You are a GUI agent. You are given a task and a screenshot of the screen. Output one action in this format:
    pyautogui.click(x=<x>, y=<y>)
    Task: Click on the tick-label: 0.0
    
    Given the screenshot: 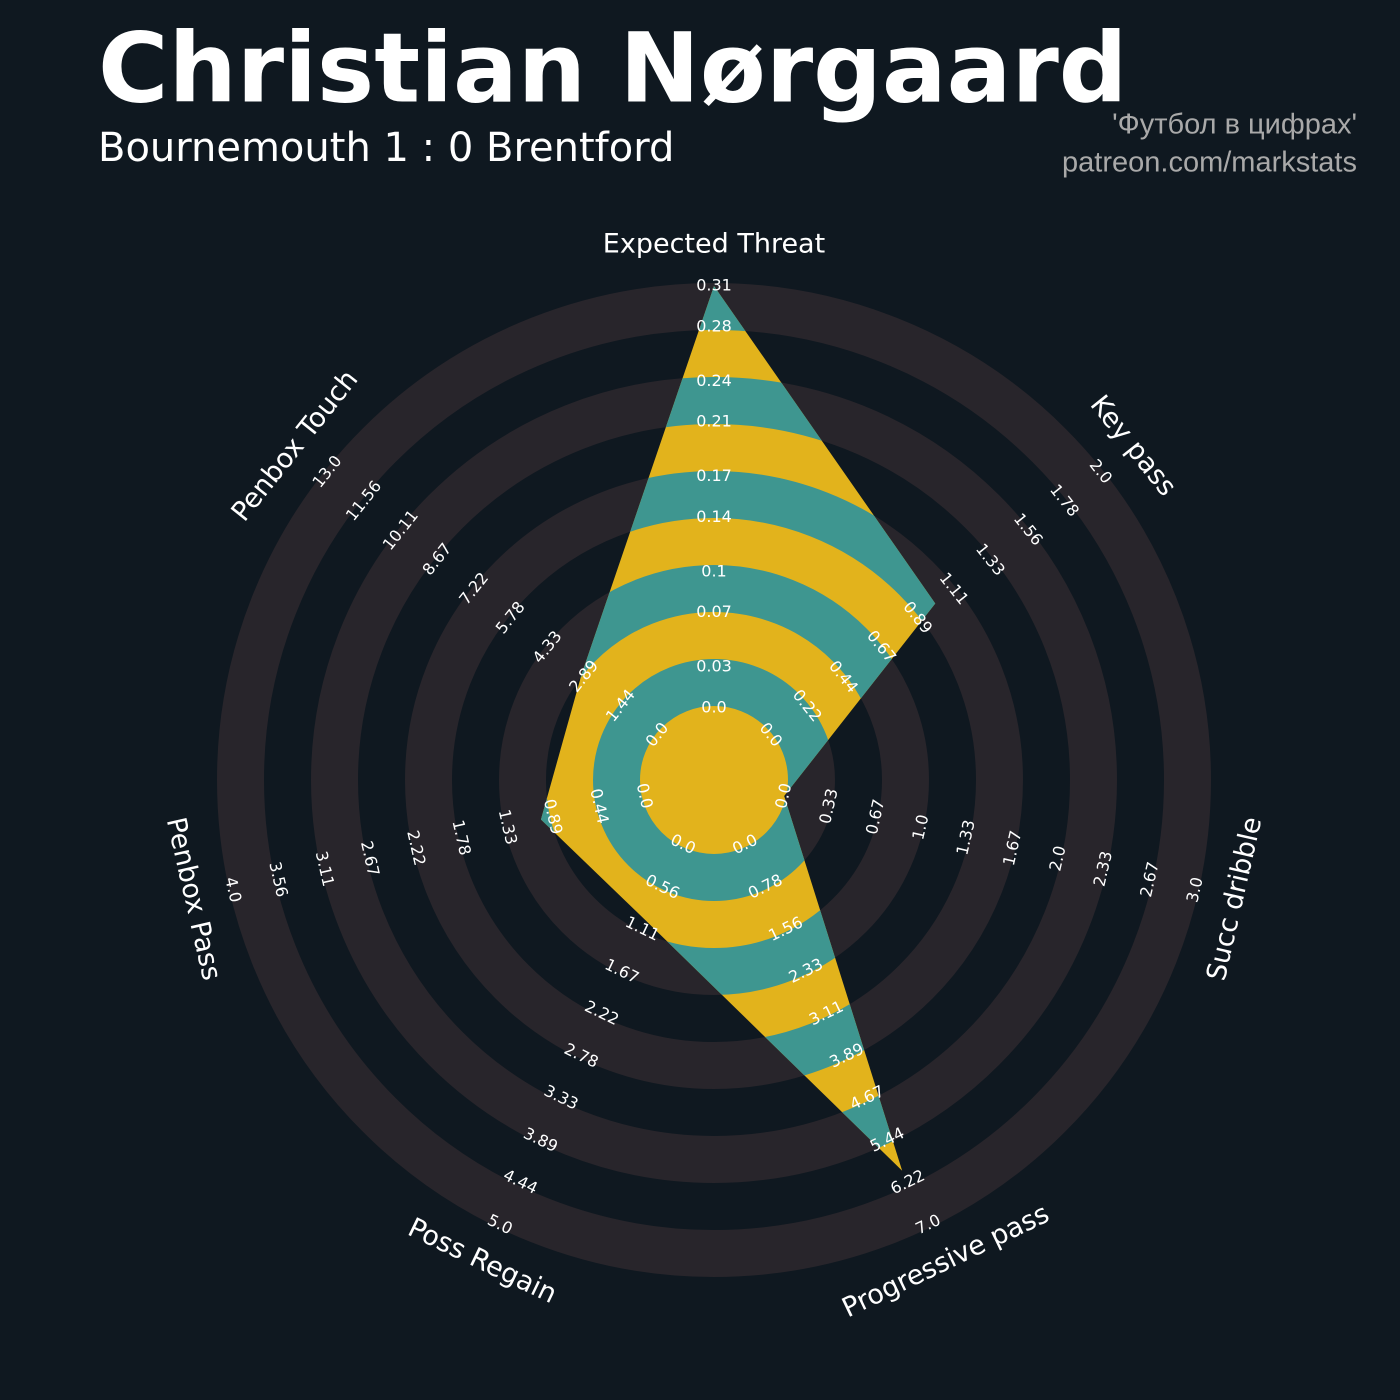 What is the action you would take?
    pyautogui.click(x=713, y=707)
    